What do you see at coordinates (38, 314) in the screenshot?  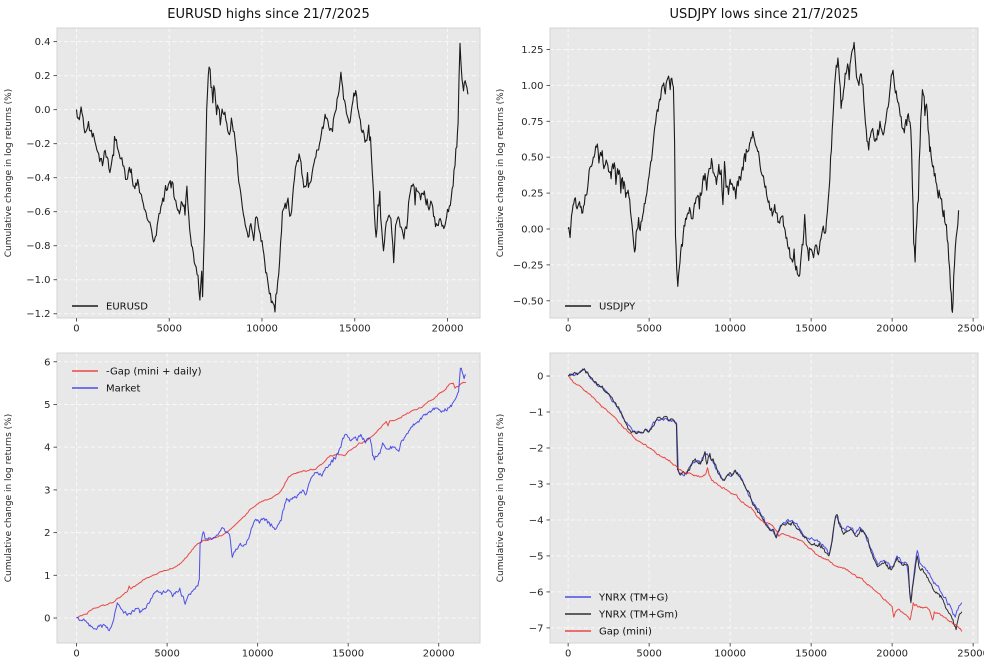 I see `y-tick-label: −1.2` at bounding box center [38, 314].